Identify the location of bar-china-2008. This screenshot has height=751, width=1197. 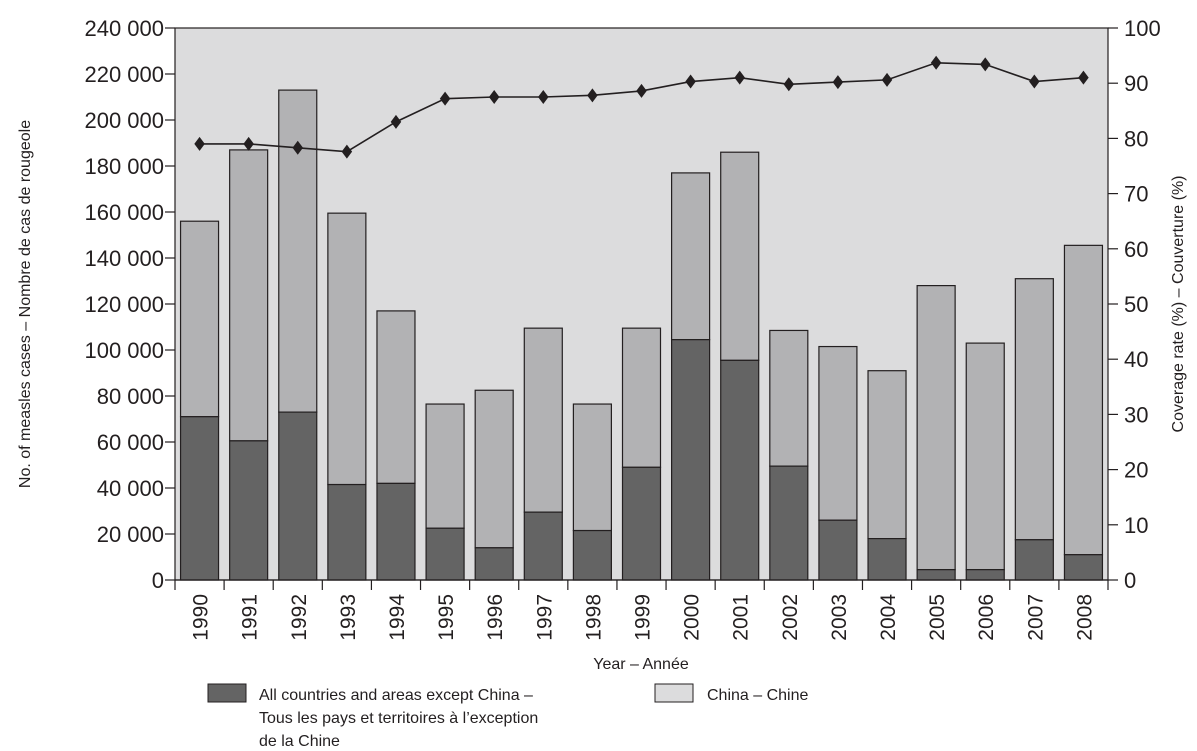
(1083, 400).